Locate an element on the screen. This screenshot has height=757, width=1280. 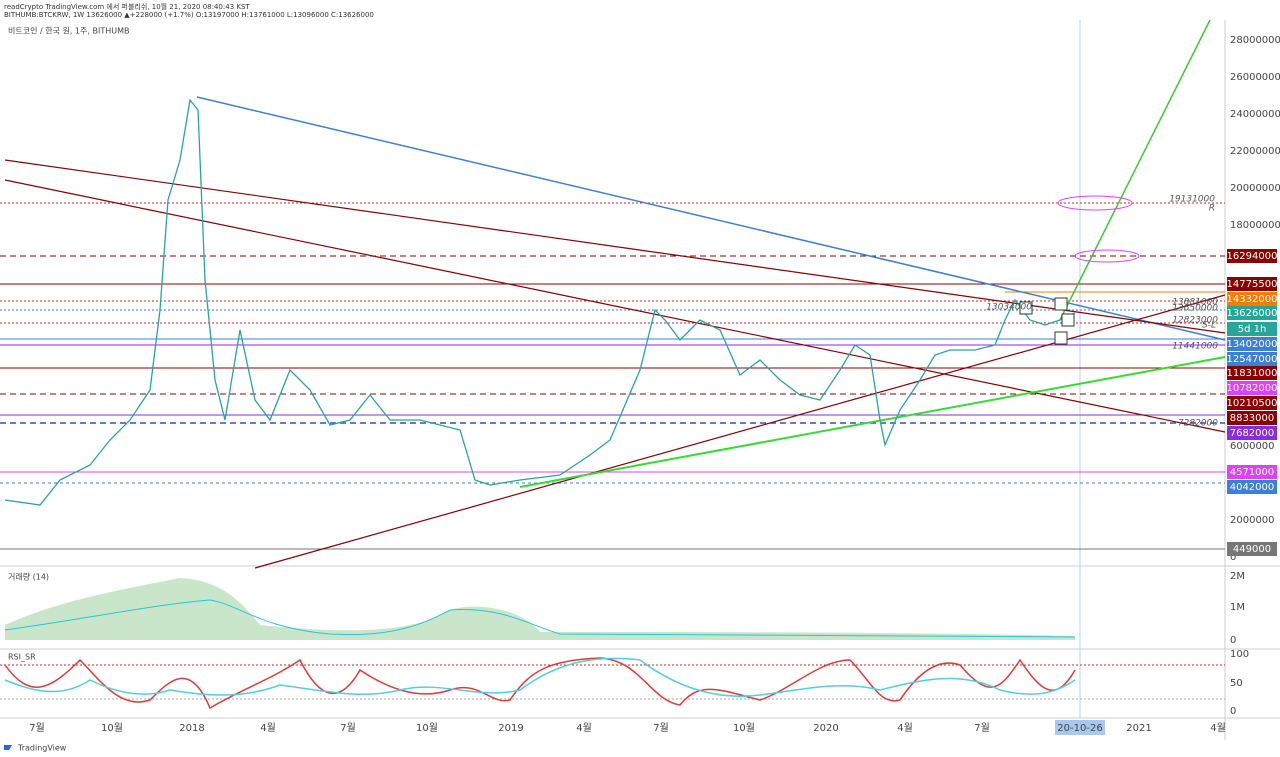
price-tag-label: 8833000 is located at coordinates (1252, 418).